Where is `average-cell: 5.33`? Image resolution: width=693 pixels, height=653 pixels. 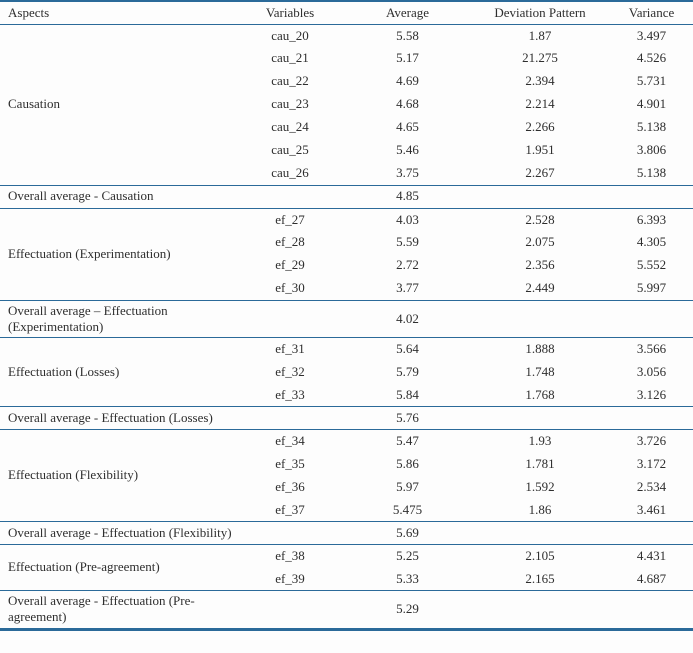 average-cell: 5.33 is located at coordinates (407, 578).